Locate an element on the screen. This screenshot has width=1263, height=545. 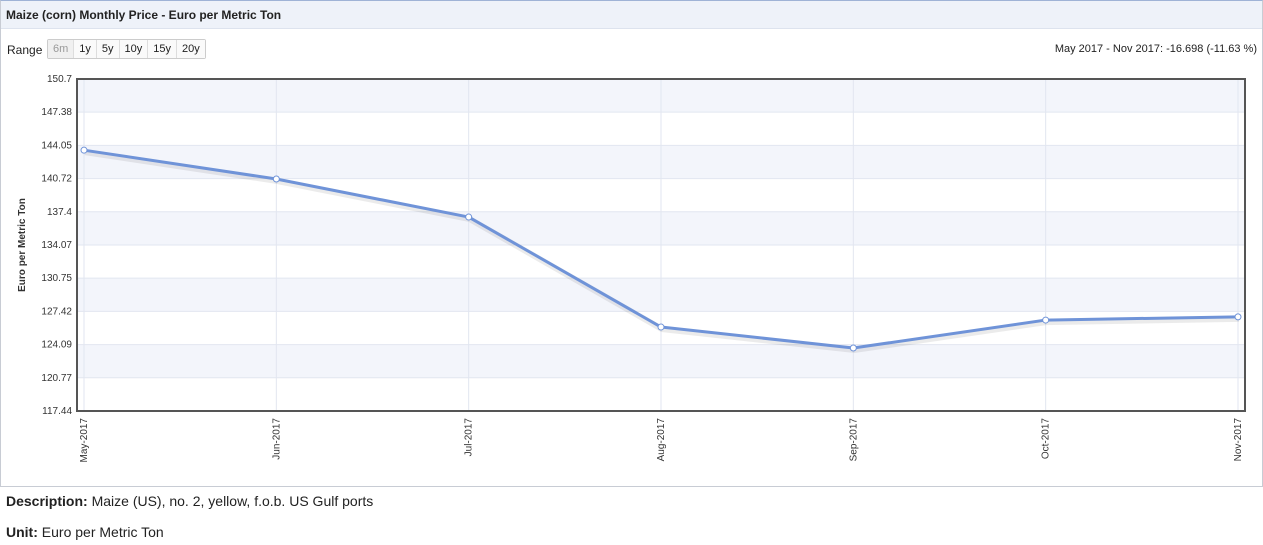
y-tick-label: 120.77 is located at coordinates (56, 378).